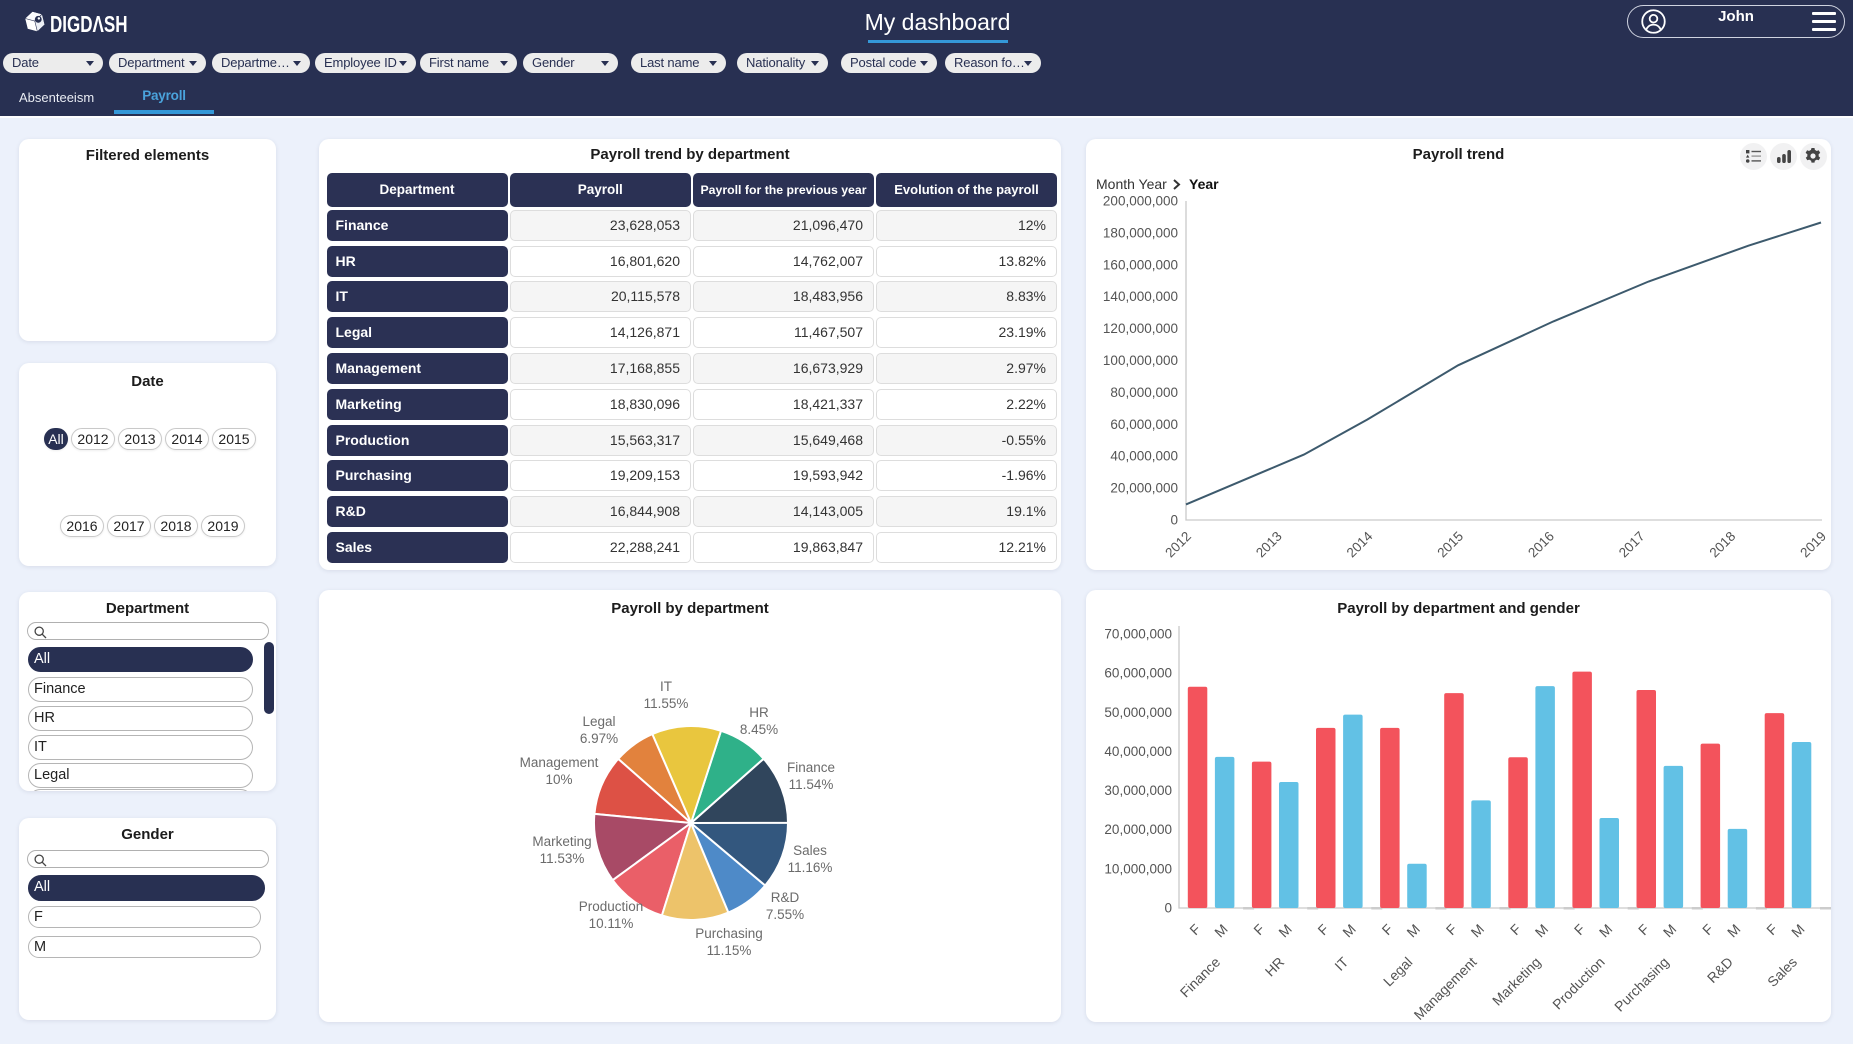 This screenshot has height=1044, width=1853. Describe the element at coordinates (1140, 232) in the screenshot. I see `svg-text: 180,000,000` at that location.